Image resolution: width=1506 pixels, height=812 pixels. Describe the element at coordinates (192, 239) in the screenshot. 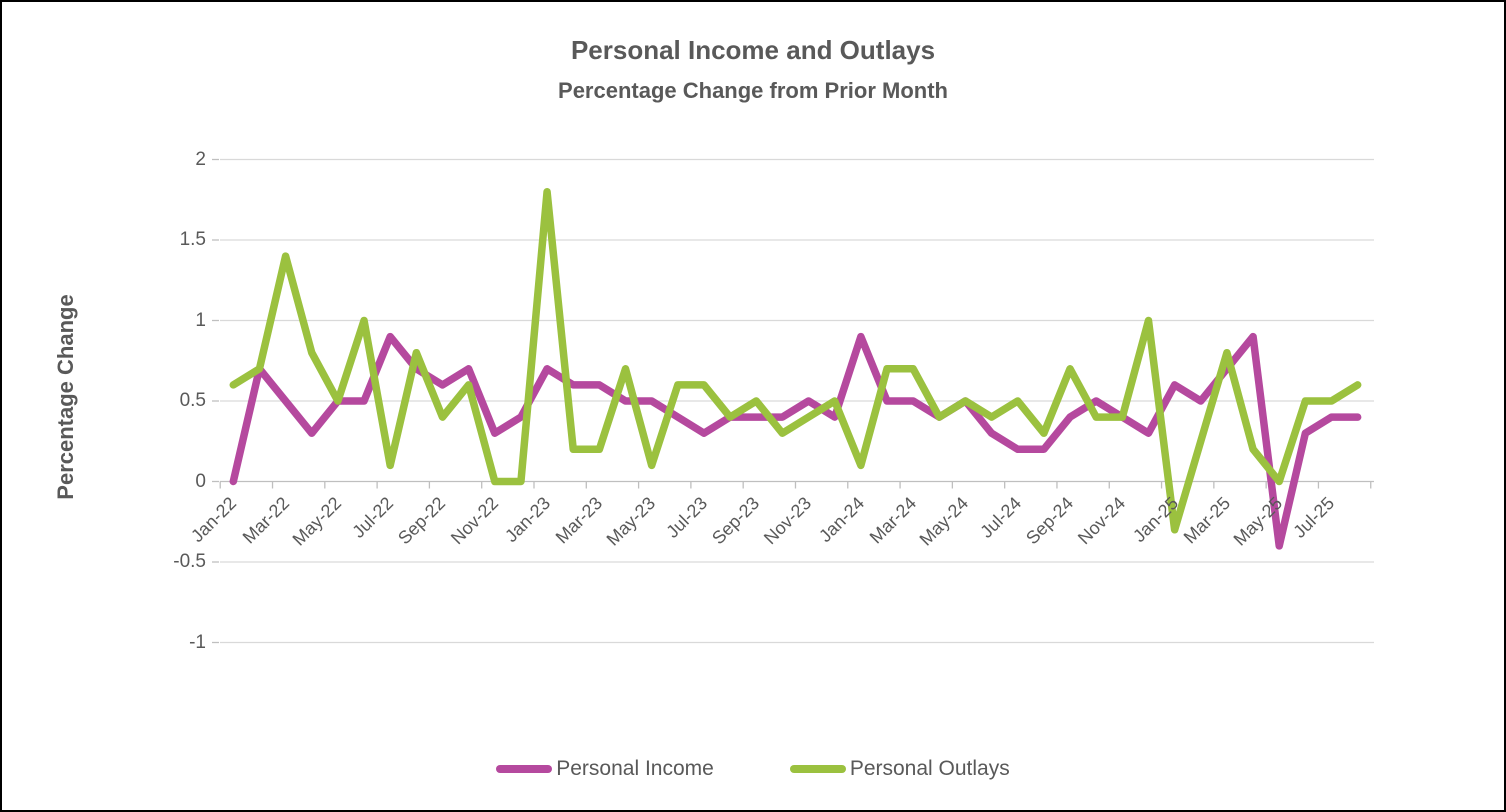

I see `y-tick-label: 1.5` at that location.